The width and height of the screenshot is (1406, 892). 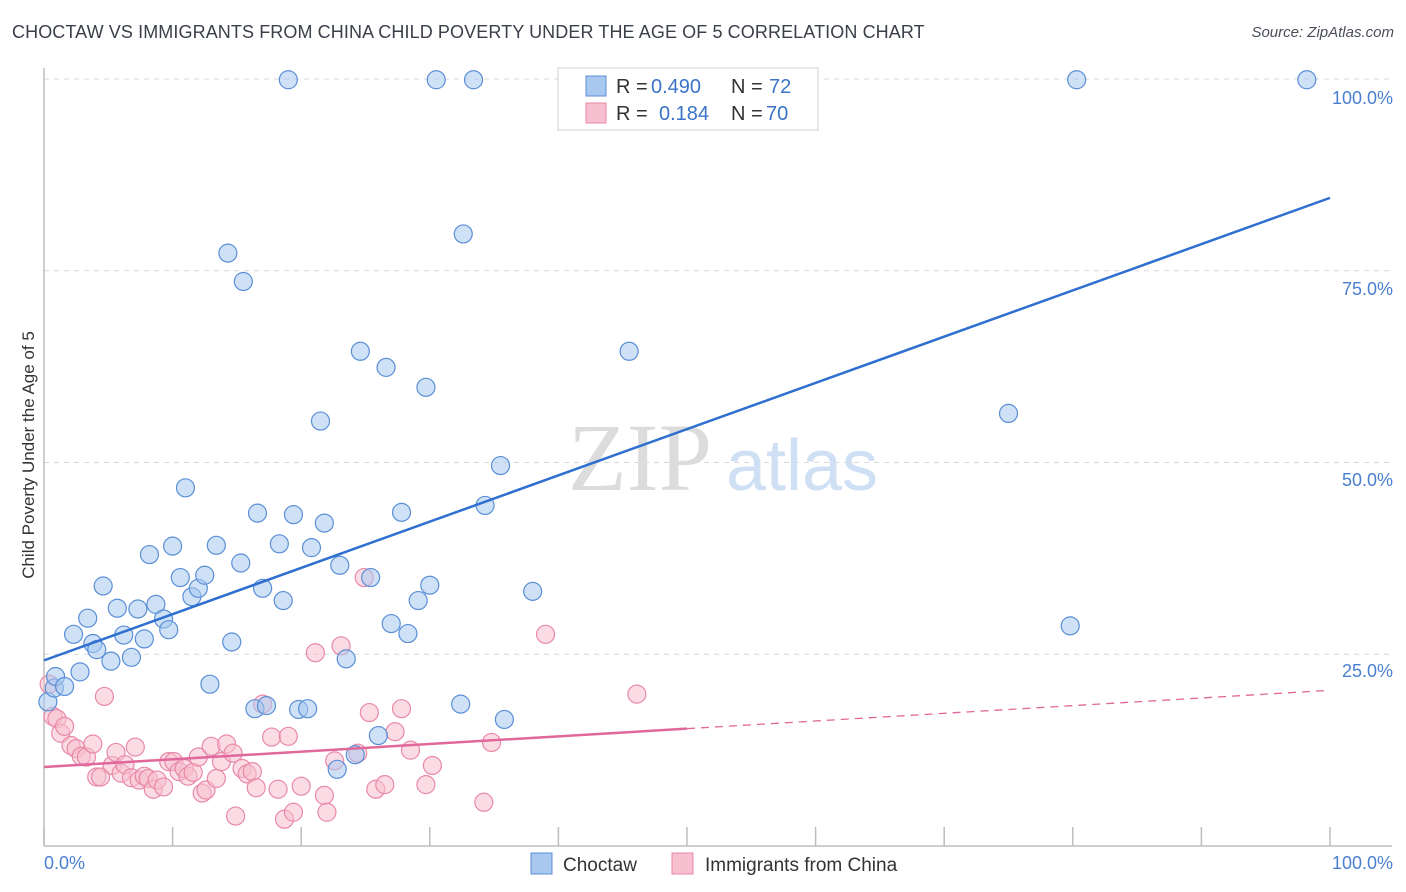 I want to click on legend-choctaw-swatch, so click(x=596, y=86).